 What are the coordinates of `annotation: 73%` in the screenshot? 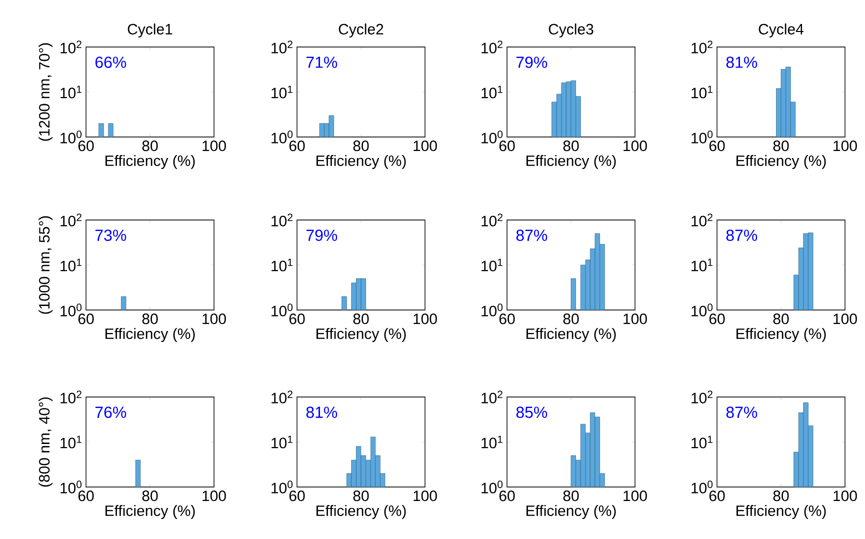 It's located at (110, 235).